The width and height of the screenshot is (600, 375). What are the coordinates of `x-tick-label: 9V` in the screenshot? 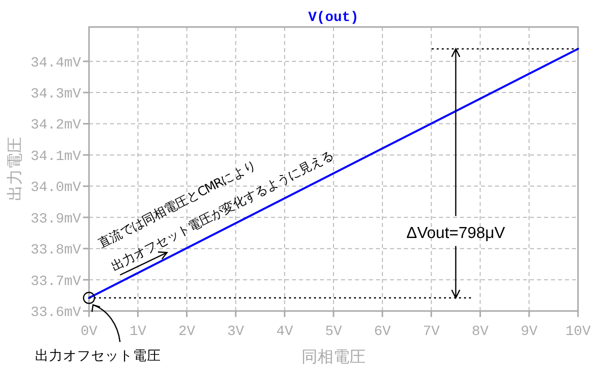 It's located at (529, 332).